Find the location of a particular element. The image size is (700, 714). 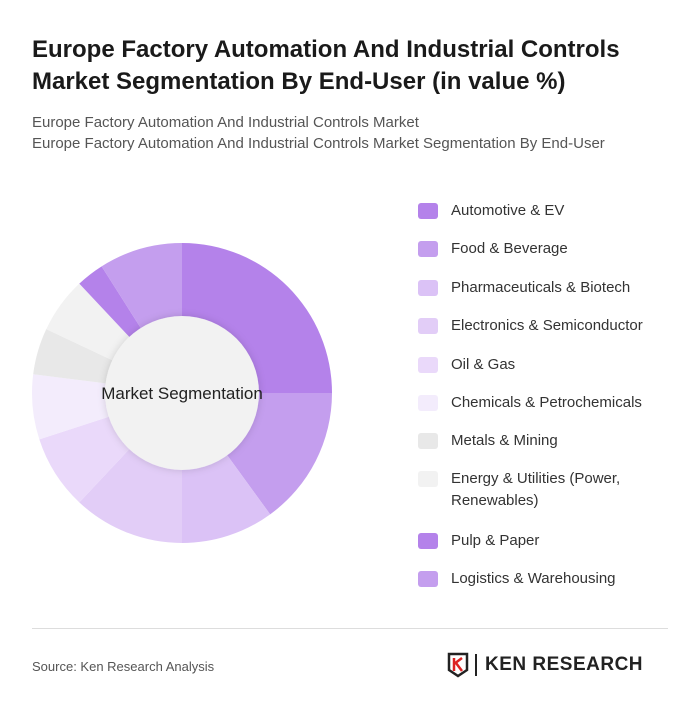

legend-item: Pulp & Paper is located at coordinates (534, 541).